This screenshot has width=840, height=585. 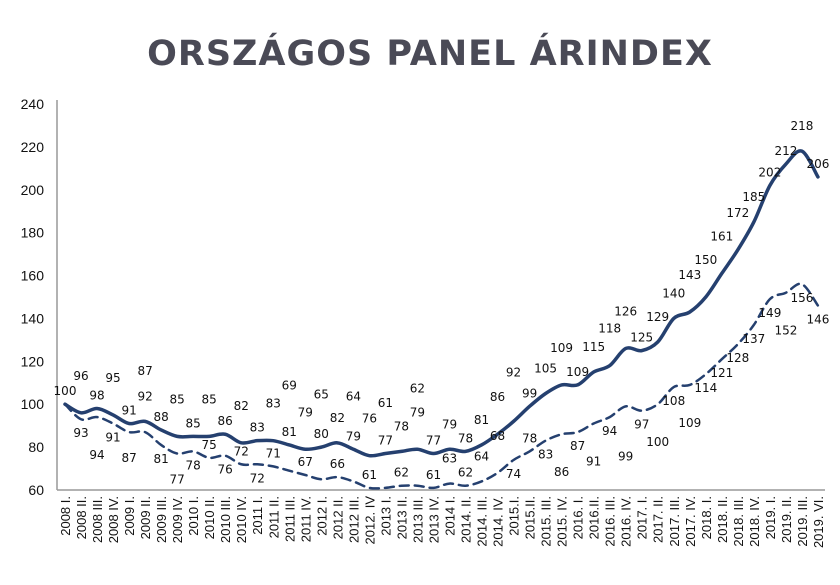 What do you see at coordinates (514, 516) in the screenshot?
I see `x-tick-label: 2015.I.` at bounding box center [514, 516].